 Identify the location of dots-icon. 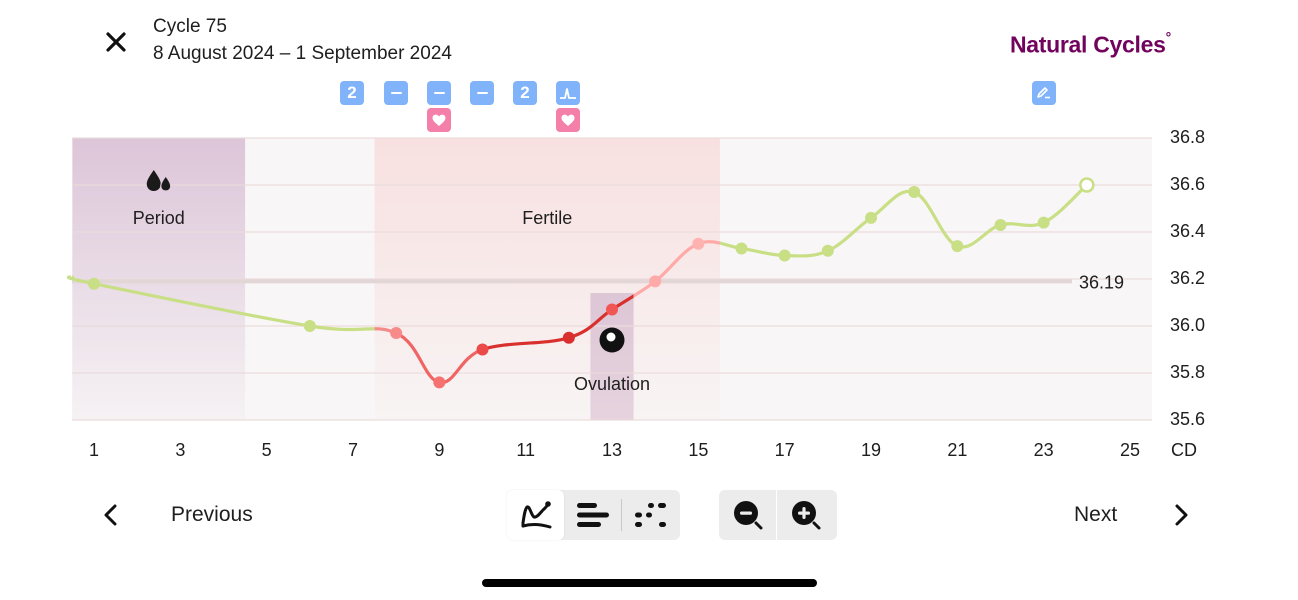
(650, 515).